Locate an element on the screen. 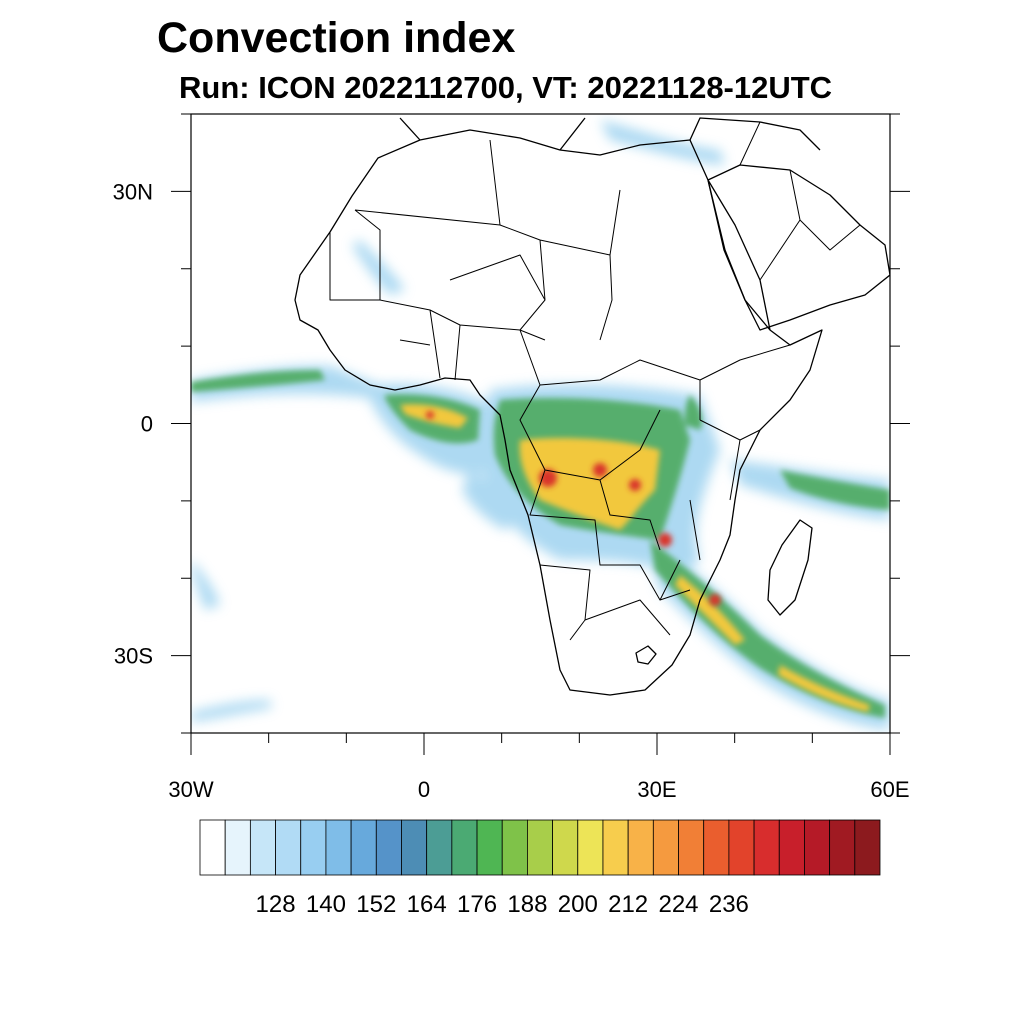 The height and width of the screenshot is (1024, 1024). arabia-coastline is located at coordinates (798, 247).